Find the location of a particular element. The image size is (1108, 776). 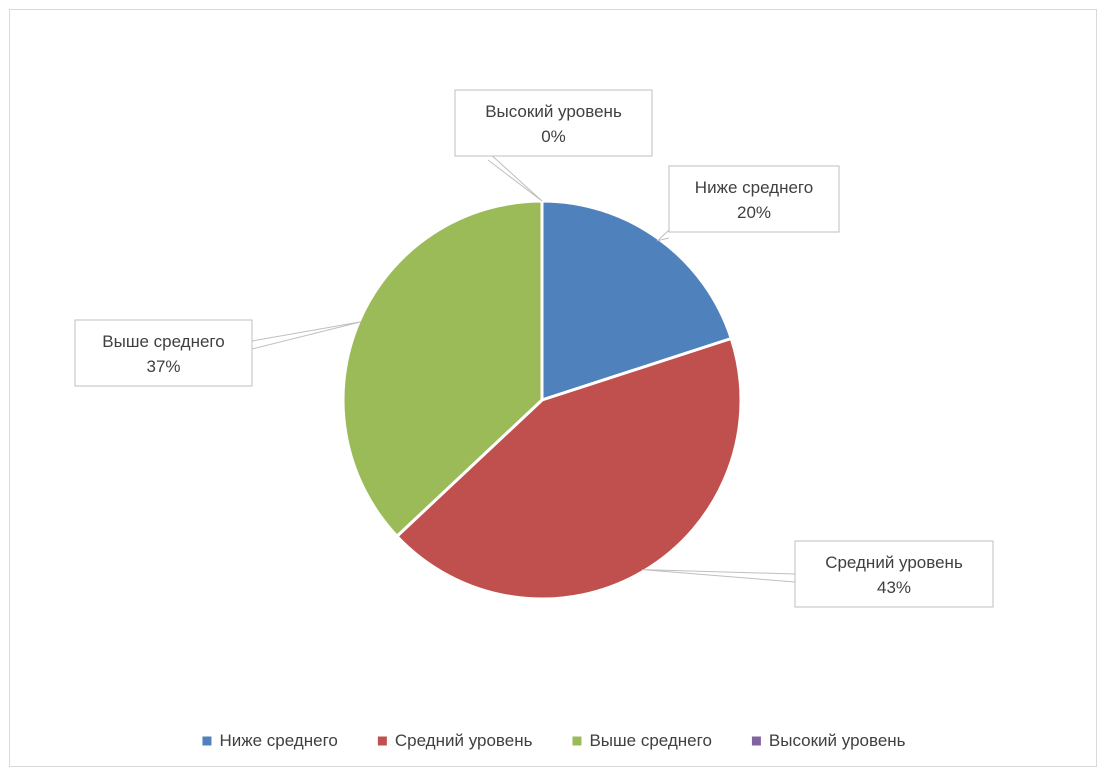

legend-label-3: Выше среднего is located at coordinates (650, 740).